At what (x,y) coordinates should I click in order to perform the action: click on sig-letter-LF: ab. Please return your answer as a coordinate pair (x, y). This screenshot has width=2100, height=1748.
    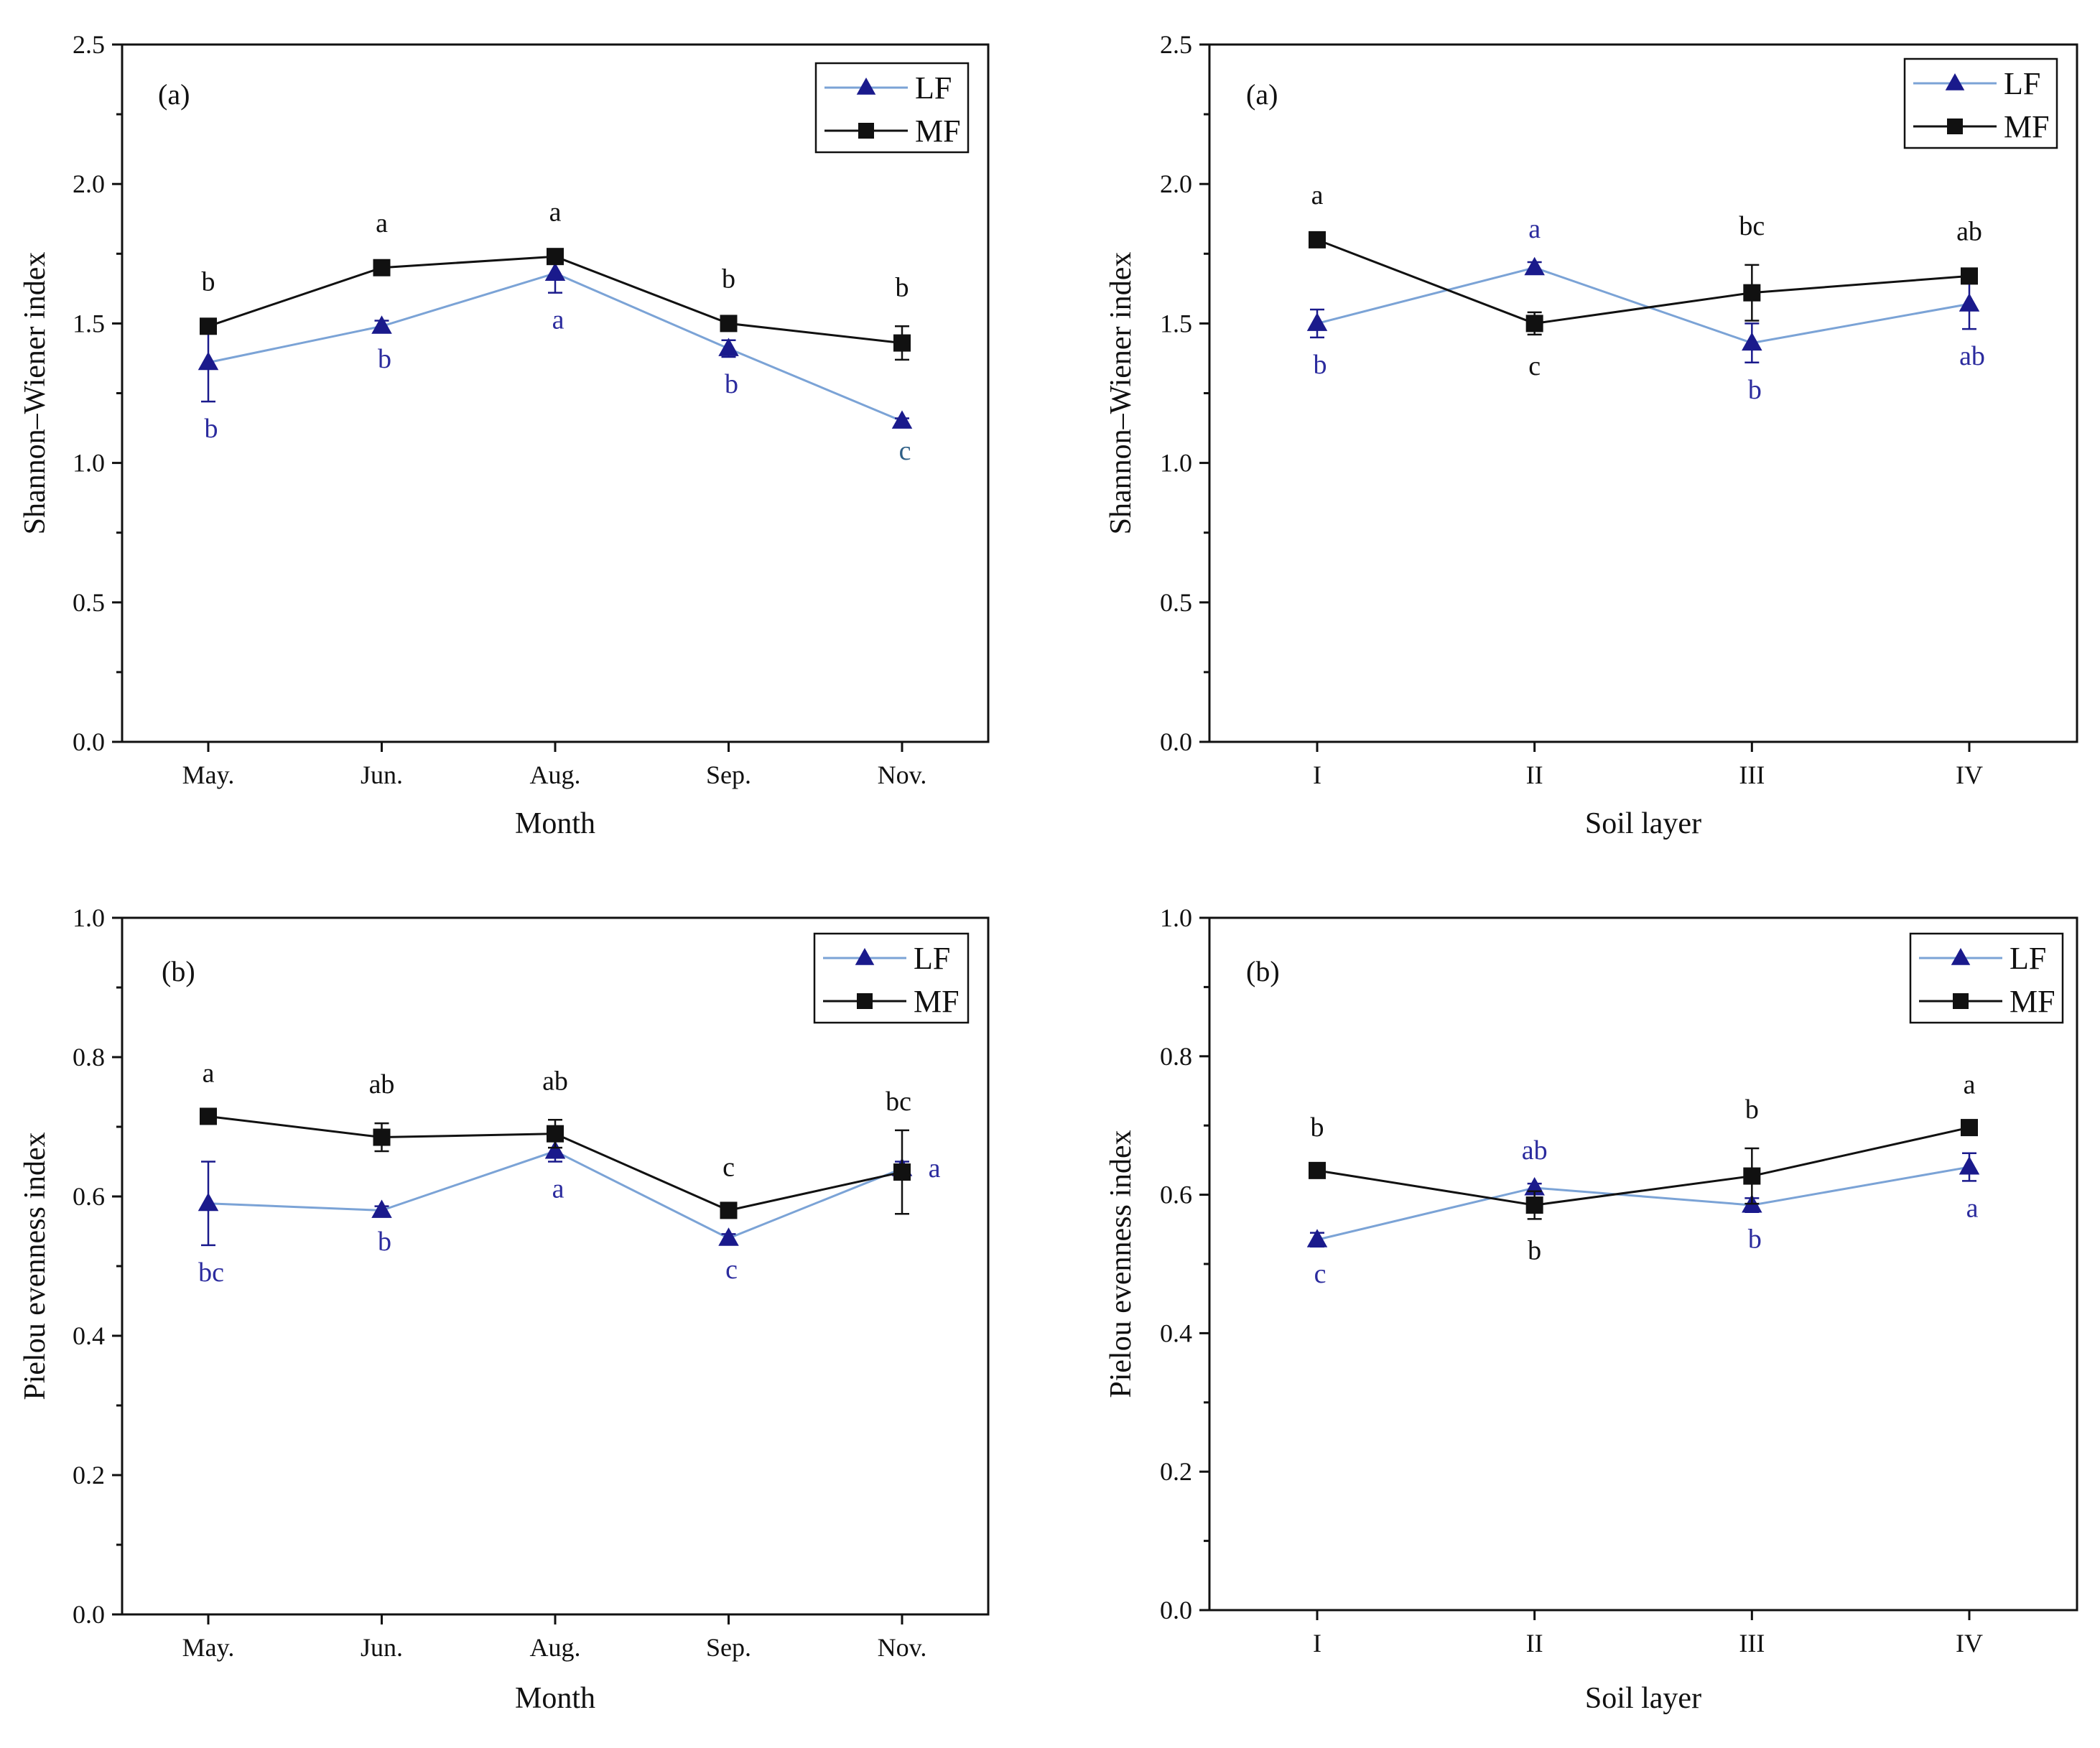
    Looking at the image, I should click on (1972, 356).